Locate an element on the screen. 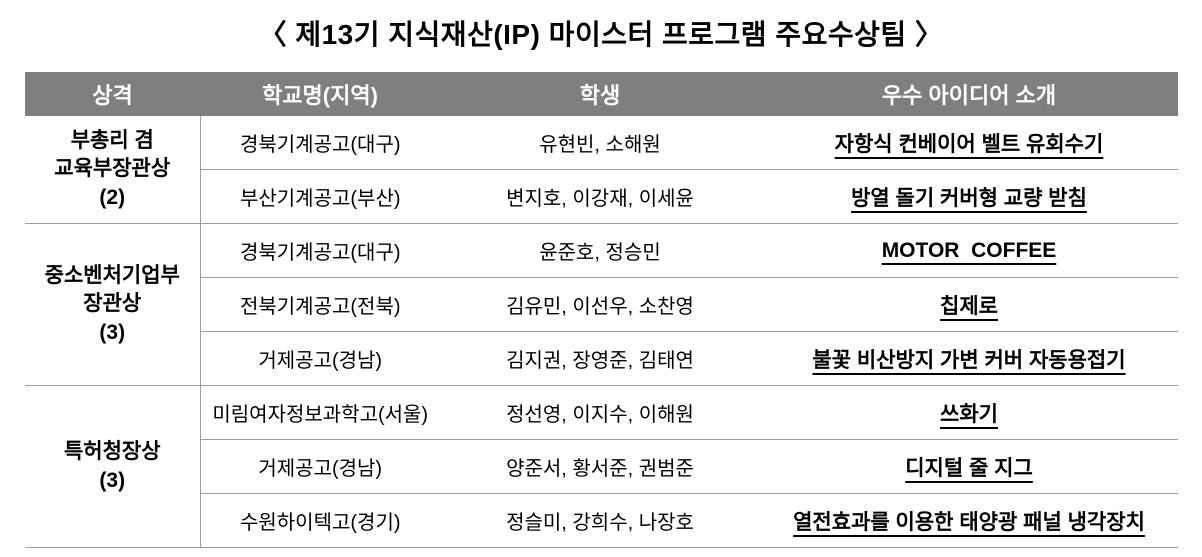 The image size is (1202, 557). idea-cell: 자항식 컨베이어 벨트 유회수기 is located at coordinates (969, 143).